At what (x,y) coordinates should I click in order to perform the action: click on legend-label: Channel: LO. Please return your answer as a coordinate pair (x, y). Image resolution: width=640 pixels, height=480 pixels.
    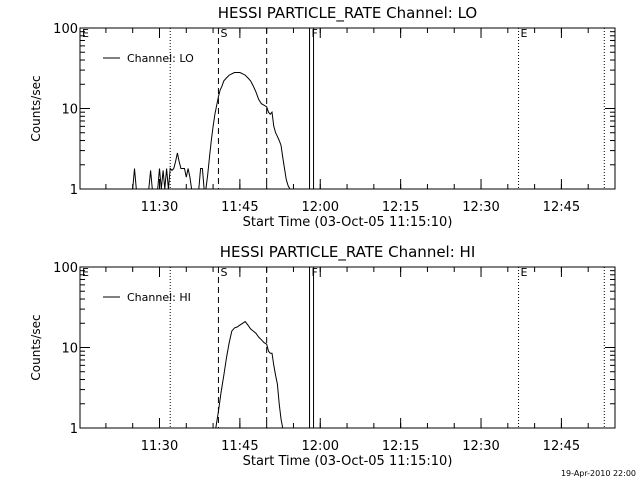
    Looking at the image, I should click on (160, 58).